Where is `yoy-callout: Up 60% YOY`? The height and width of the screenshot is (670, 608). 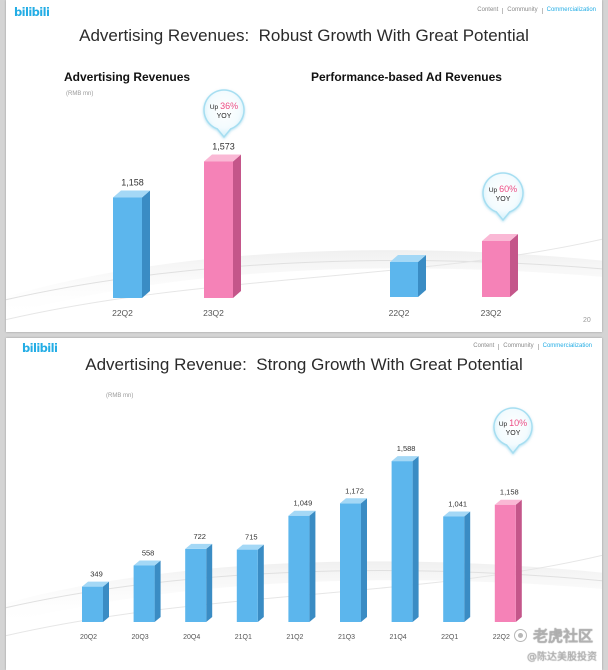 yoy-callout: Up 60% YOY is located at coordinates (503, 197).